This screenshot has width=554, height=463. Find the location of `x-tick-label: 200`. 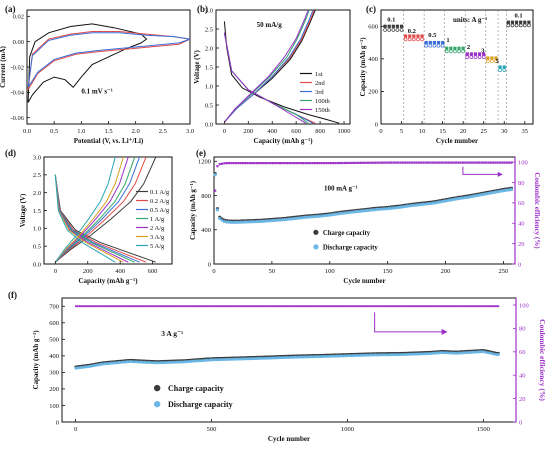

x-tick-label: 200 is located at coordinates (88, 271).